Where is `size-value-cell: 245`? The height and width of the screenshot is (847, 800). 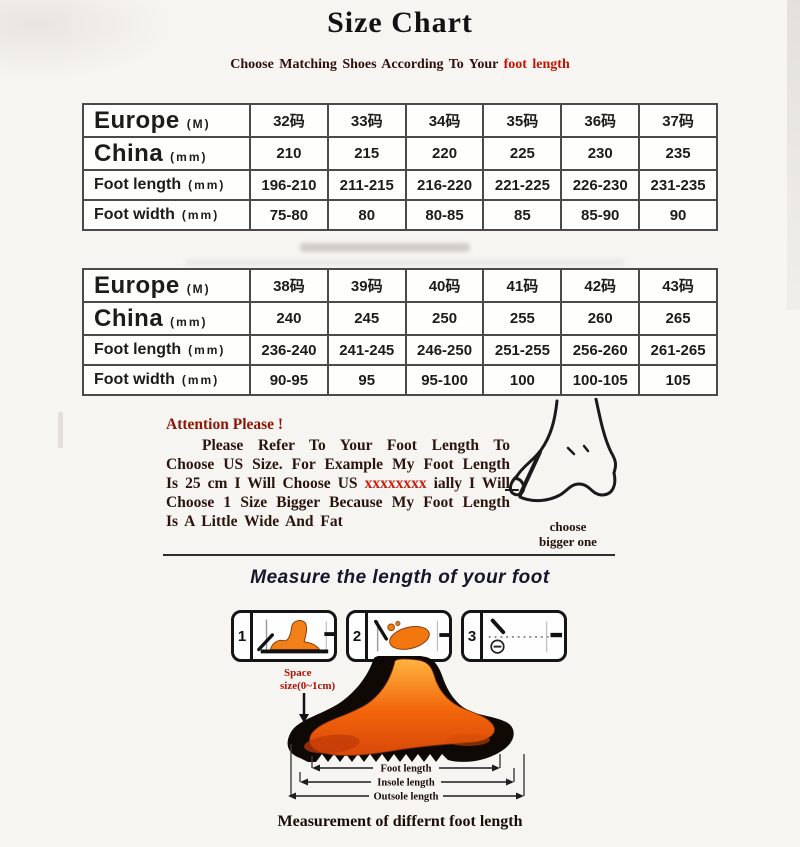
size-value-cell: 245 is located at coordinates (366, 318).